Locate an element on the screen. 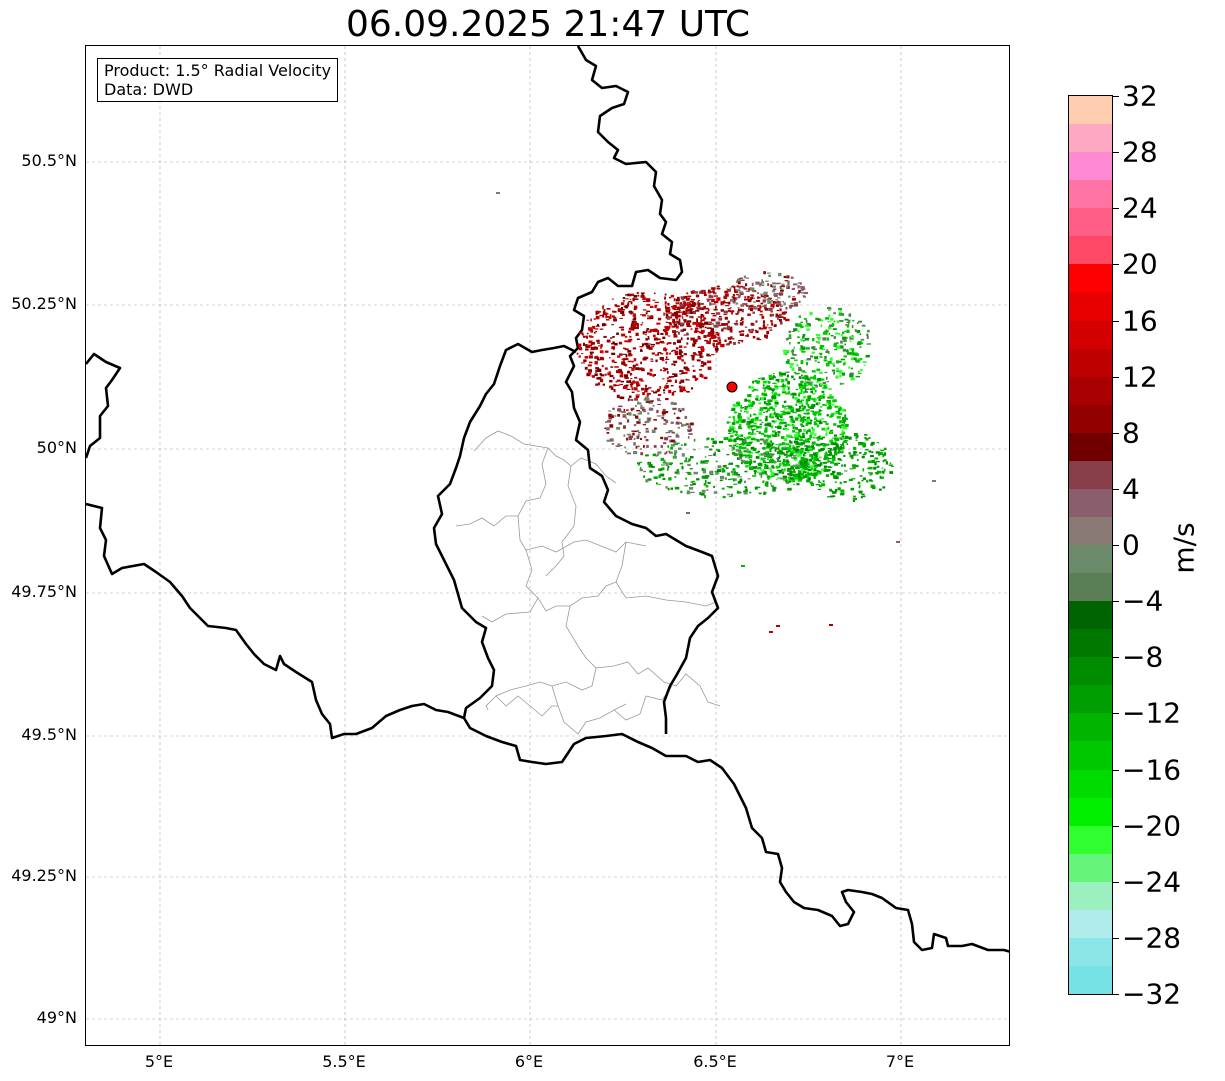 This screenshot has width=1225, height=1081. colorbar-tickmark is located at coordinates (1116, 602).